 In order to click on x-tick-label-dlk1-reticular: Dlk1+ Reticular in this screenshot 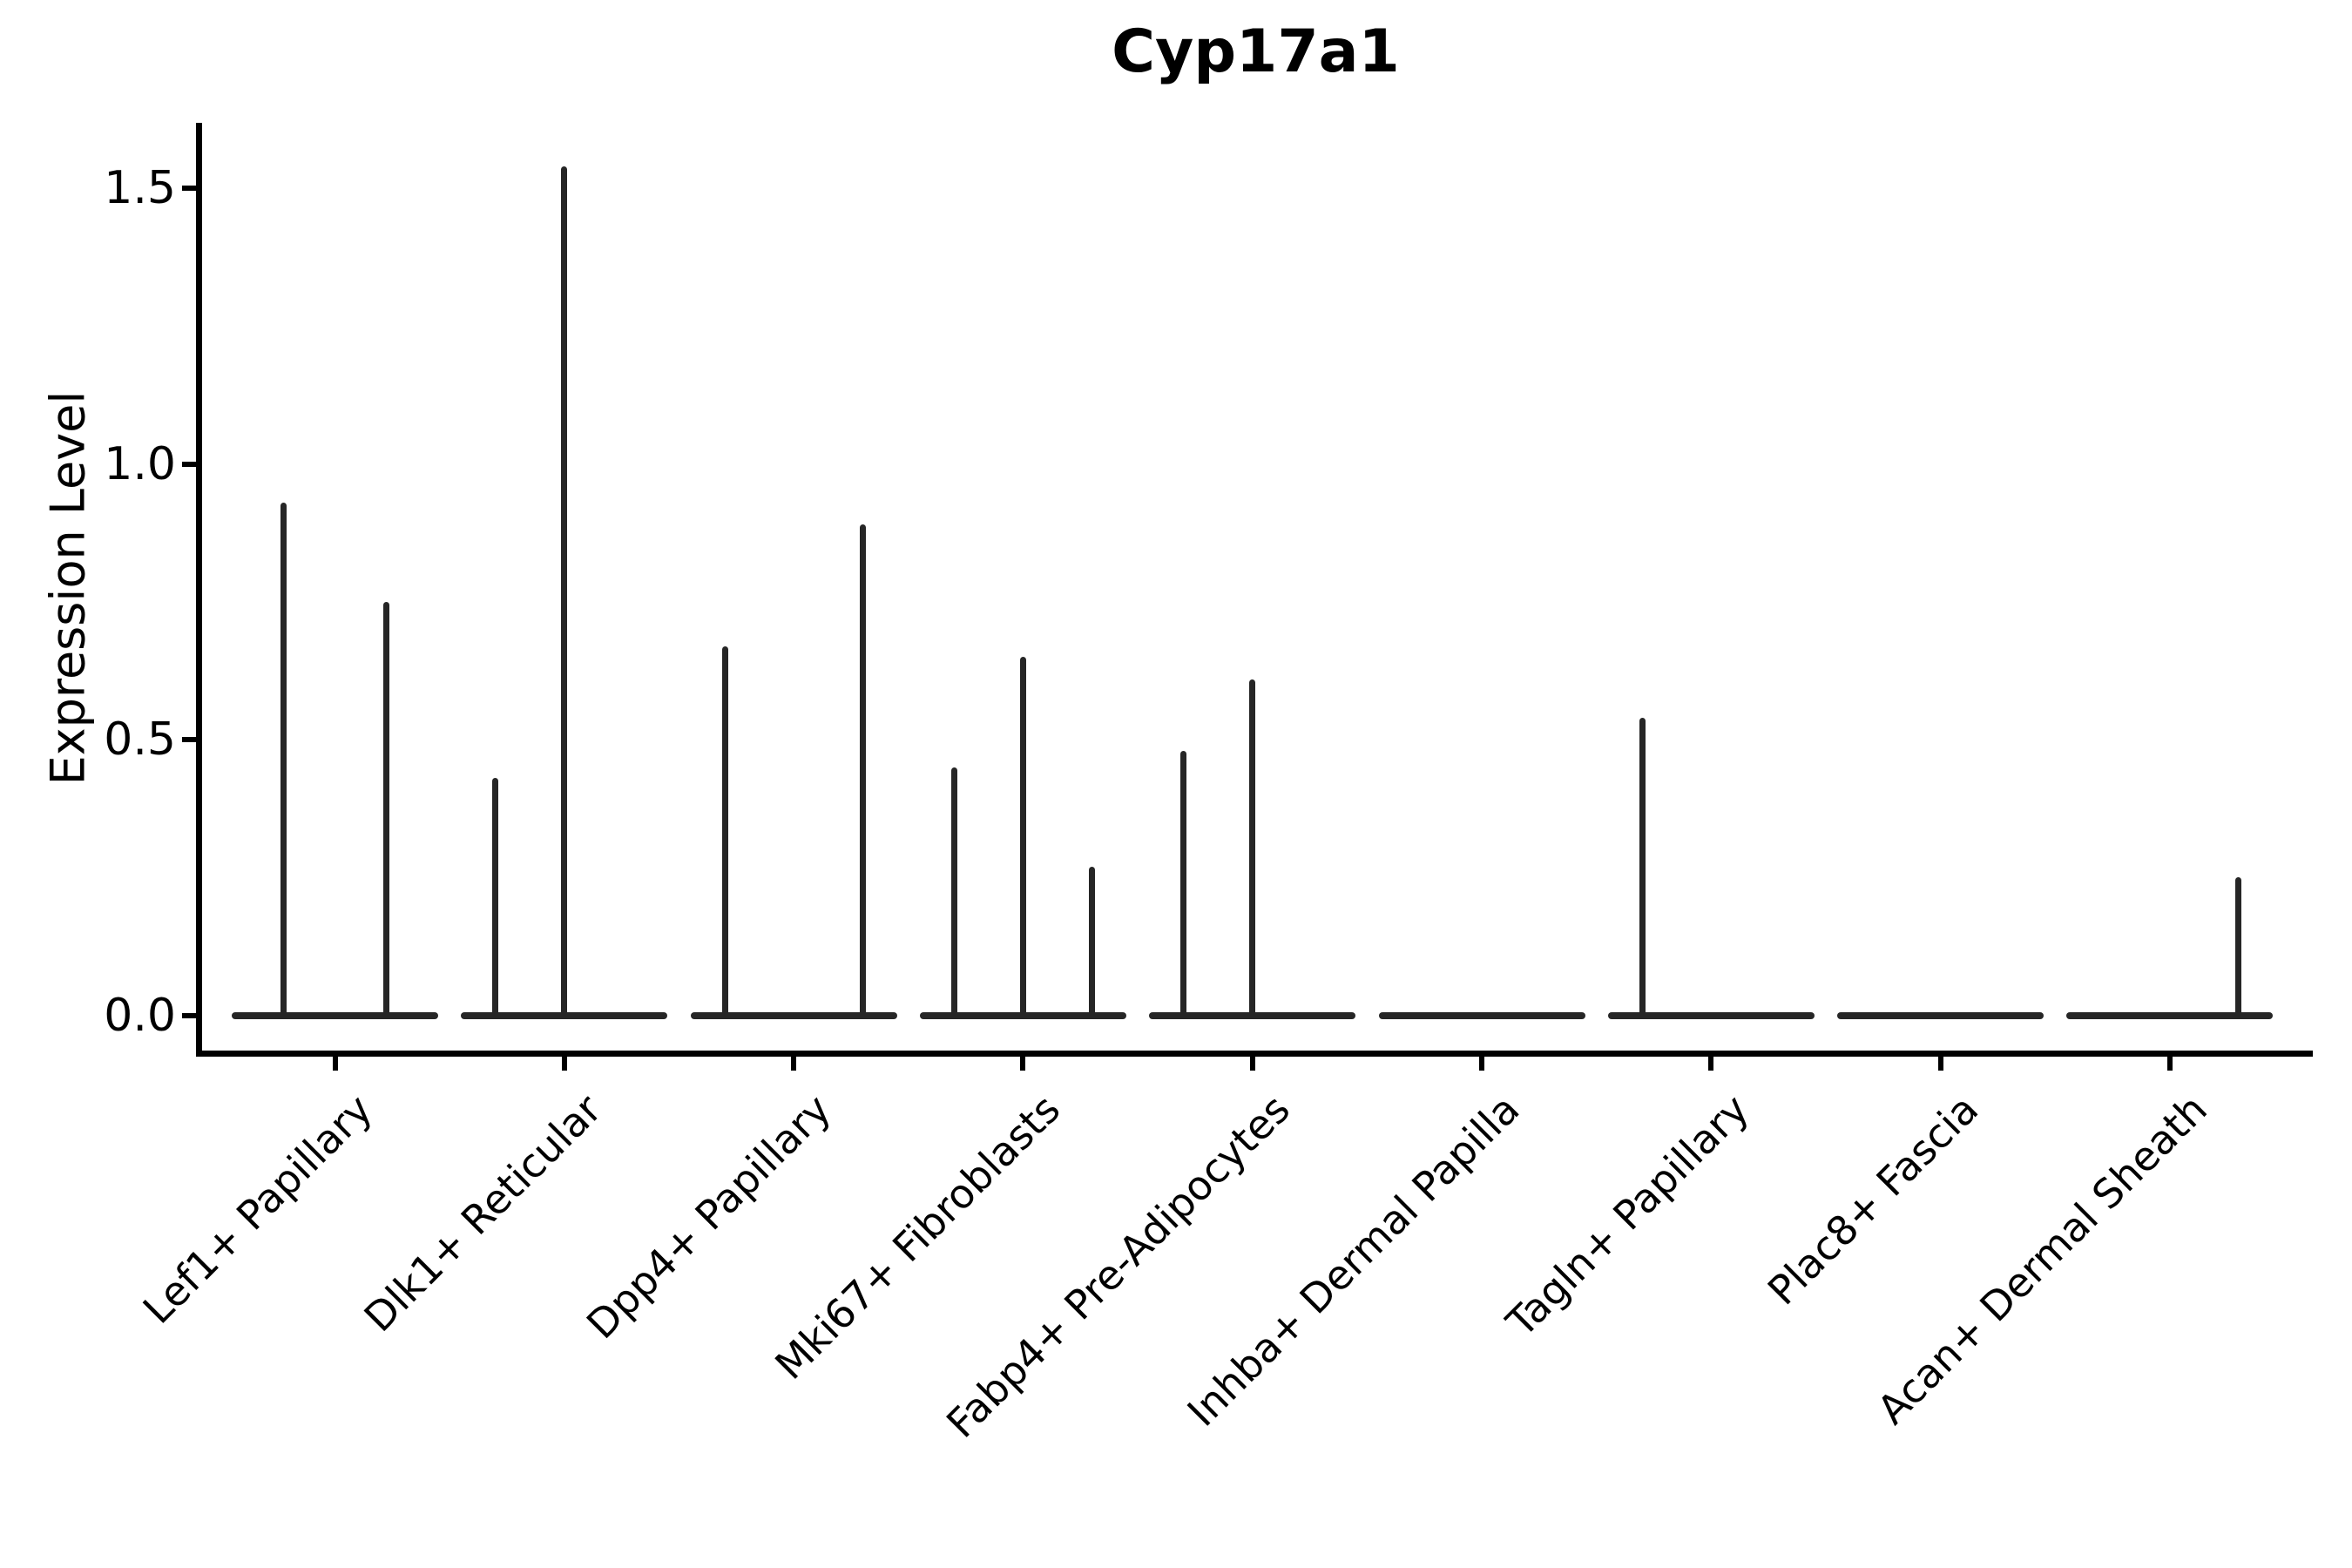, I will do `click(483, 1213)`.